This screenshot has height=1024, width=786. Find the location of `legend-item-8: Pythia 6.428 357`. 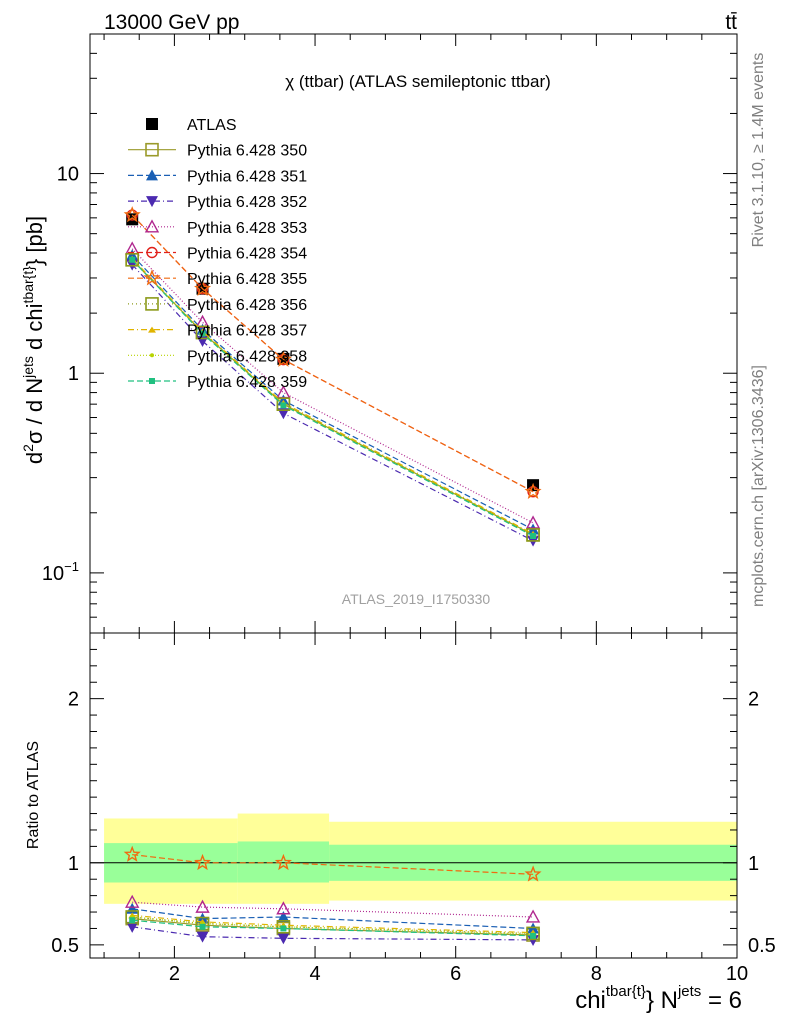

legend-item-8: Pythia 6.428 357 is located at coordinates (217, 331).